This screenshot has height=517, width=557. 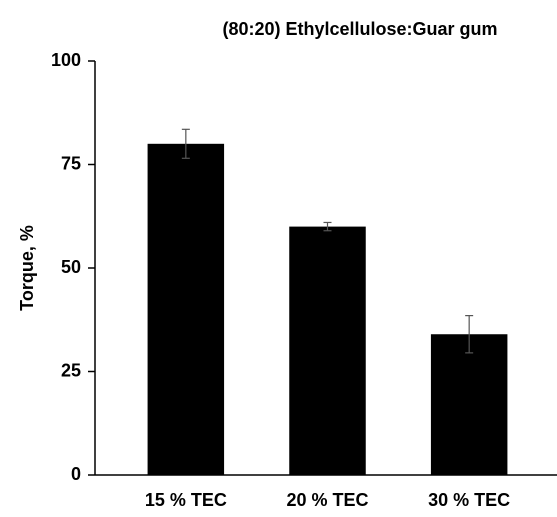 What do you see at coordinates (71, 163) in the screenshot?
I see `y-tick-label: 75` at bounding box center [71, 163].